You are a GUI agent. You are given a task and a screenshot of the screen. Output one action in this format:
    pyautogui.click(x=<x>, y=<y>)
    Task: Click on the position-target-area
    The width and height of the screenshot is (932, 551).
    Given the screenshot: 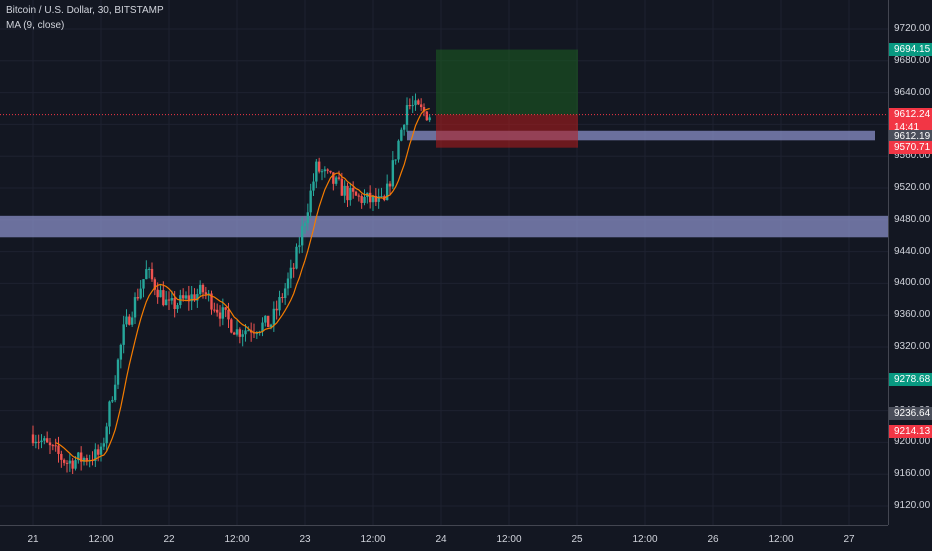 What is the action you would take?
    pyautogui.click(x=507, y=82)
    